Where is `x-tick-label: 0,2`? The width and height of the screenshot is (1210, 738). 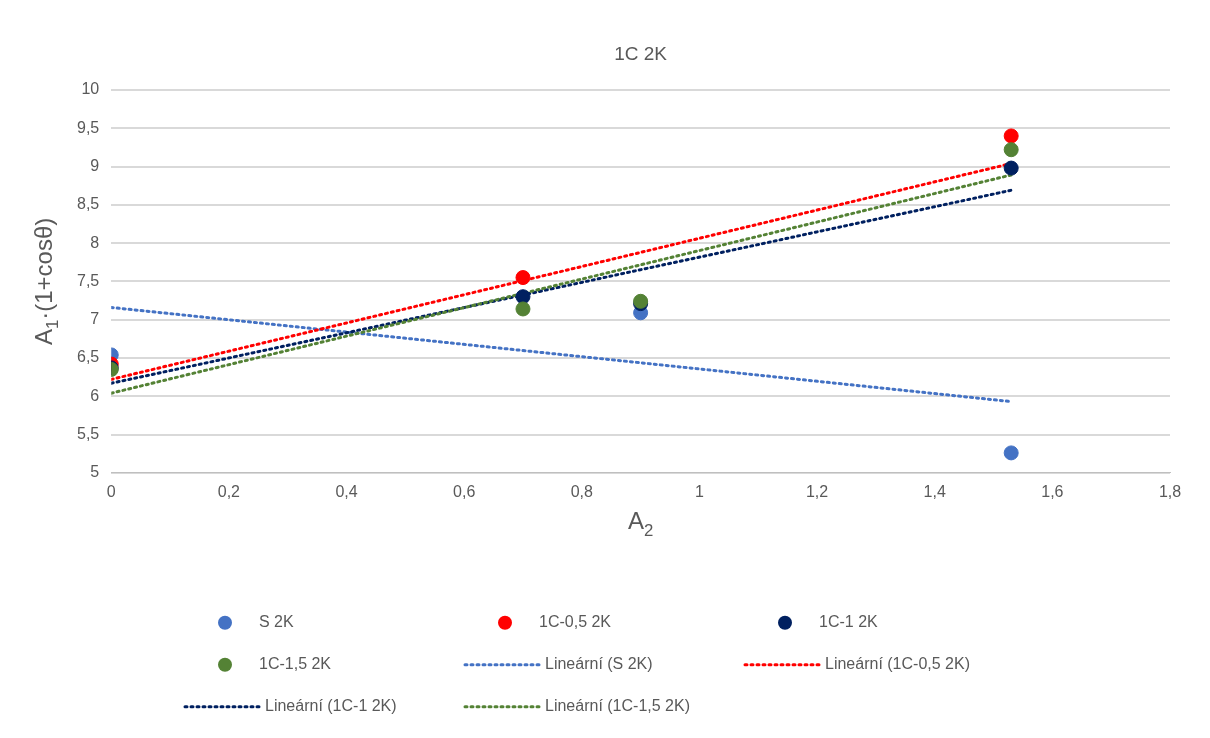
x-tick-label: 0,2 is located at coordinates (229, 491).